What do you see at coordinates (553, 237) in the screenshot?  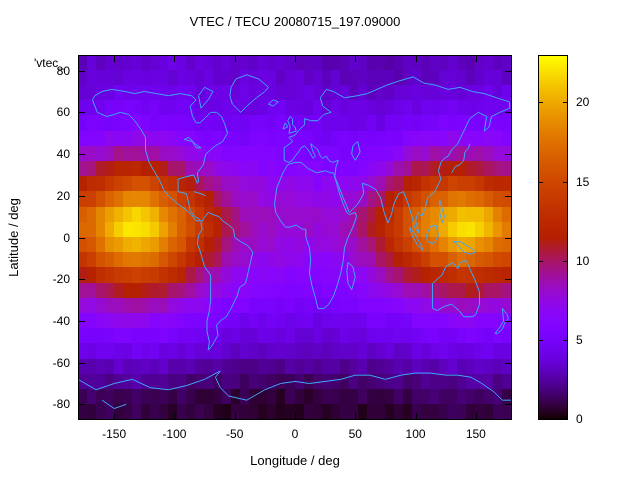 I see `colorbar-canvas` at bounding box center [553, 237].